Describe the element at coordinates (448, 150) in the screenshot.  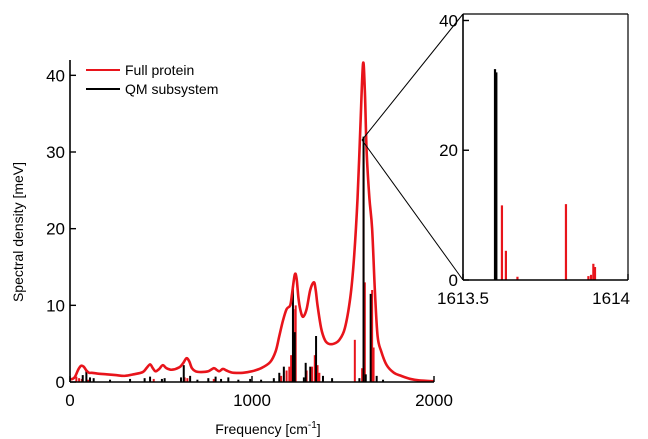
I see `inset-y-tick-label: 20` at that location.